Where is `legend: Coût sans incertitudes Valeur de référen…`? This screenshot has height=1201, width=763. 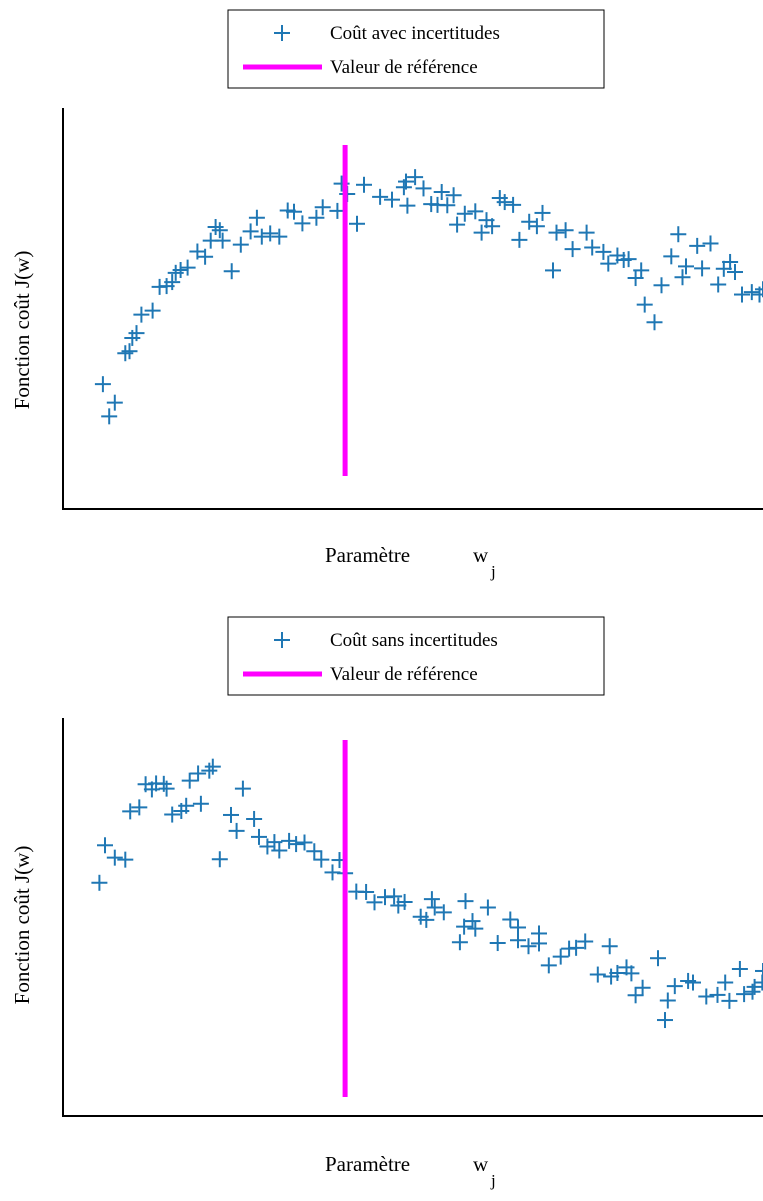
legend: Coût sans incertitudes Valeur de référen… is located at coordinates (416, 656).